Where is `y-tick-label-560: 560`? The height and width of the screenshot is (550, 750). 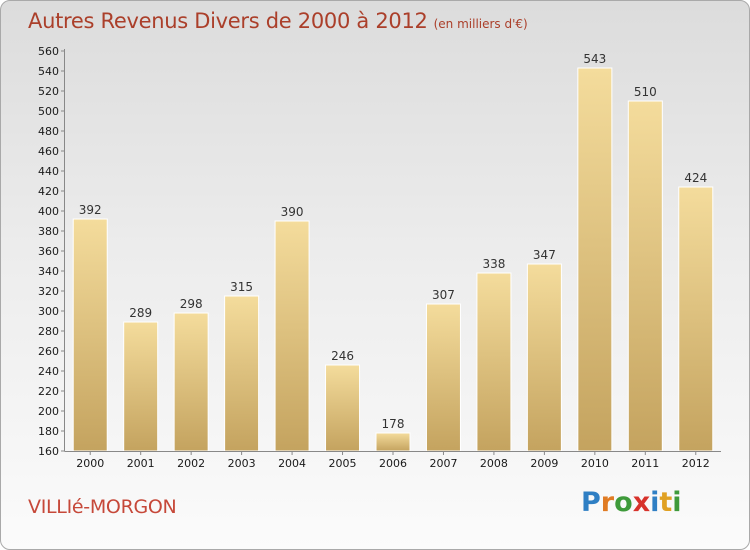 y-tick-label-560: 560 is located at coordinates (48, 51).